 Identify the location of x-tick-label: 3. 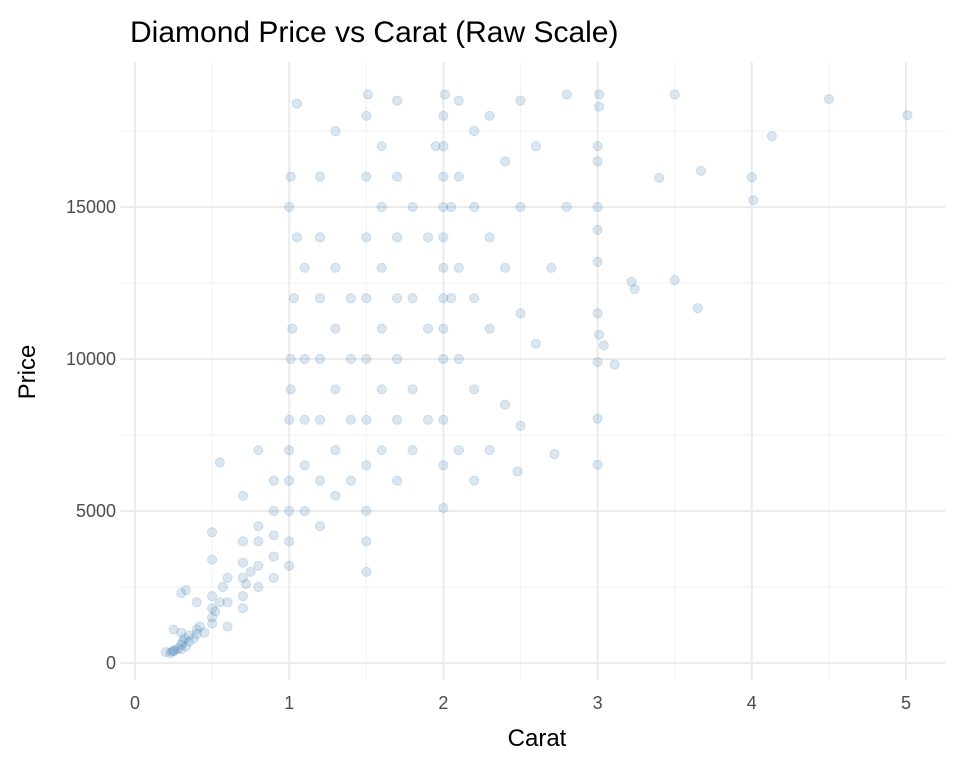
(598, 703).